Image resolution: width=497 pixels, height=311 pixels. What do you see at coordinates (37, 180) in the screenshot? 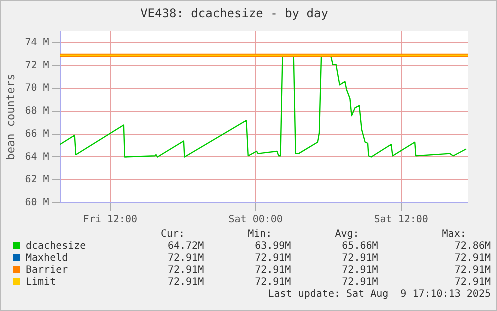
I see `y-tick-label: 62 M` at bounding box center [37, 180].